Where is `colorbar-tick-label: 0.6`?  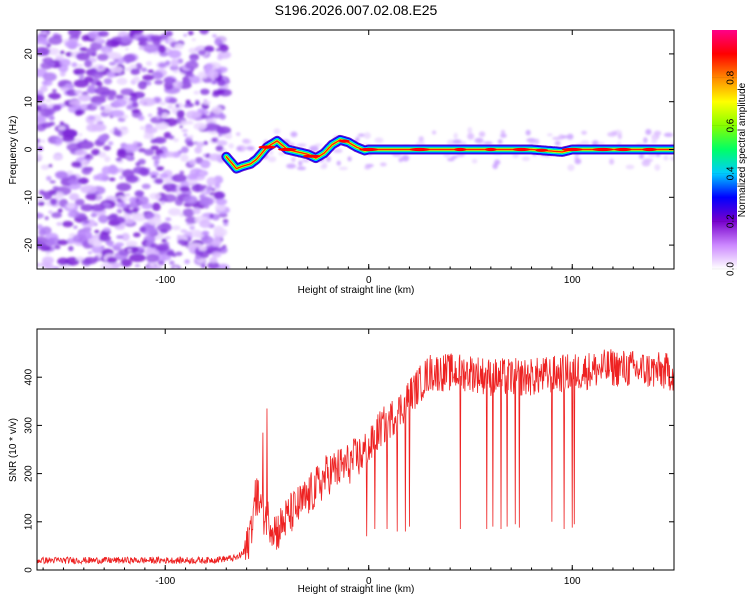 colorbar-tick-label: 0.6 is located at coordinates (731, 125).